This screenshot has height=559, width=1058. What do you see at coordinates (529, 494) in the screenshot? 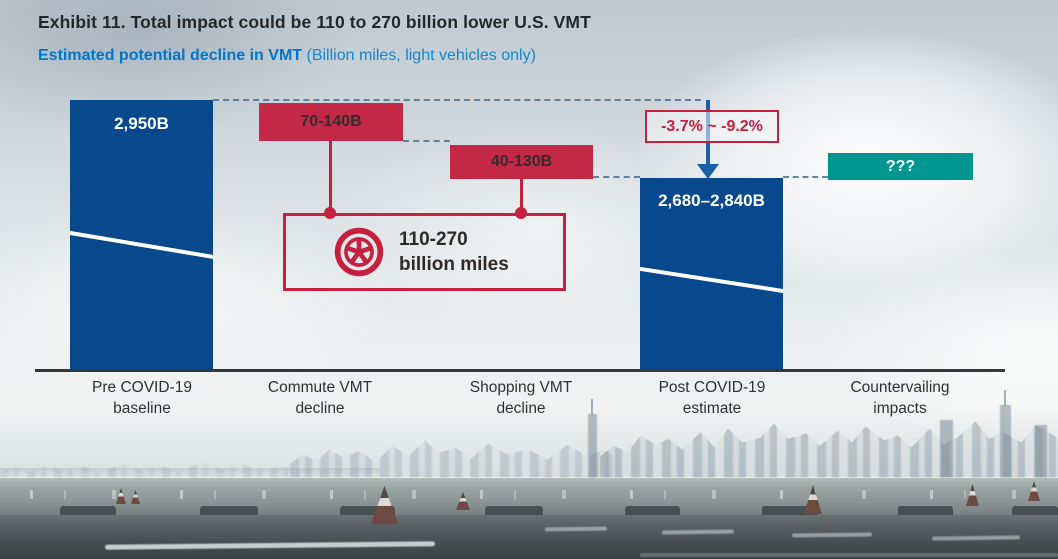
I see `barrier-markings` at bounding box center [529, 494].